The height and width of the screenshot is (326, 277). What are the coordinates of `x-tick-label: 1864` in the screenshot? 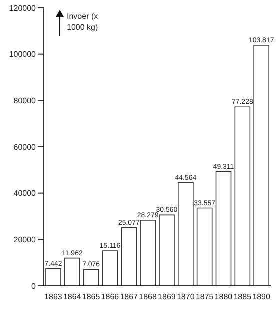 It's located at (72, 297).